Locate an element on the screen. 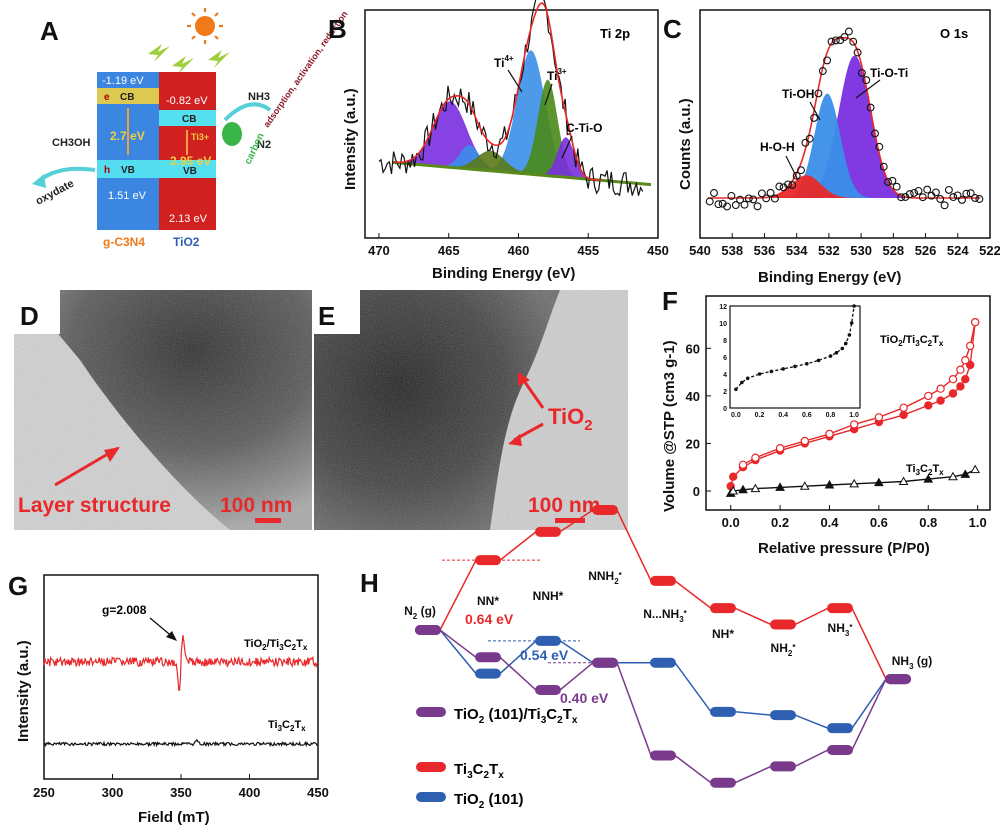 The width and height of the screenshot is (1000, 838). chart-b-xtick-label: 450 is located at coordinates (658, 250).